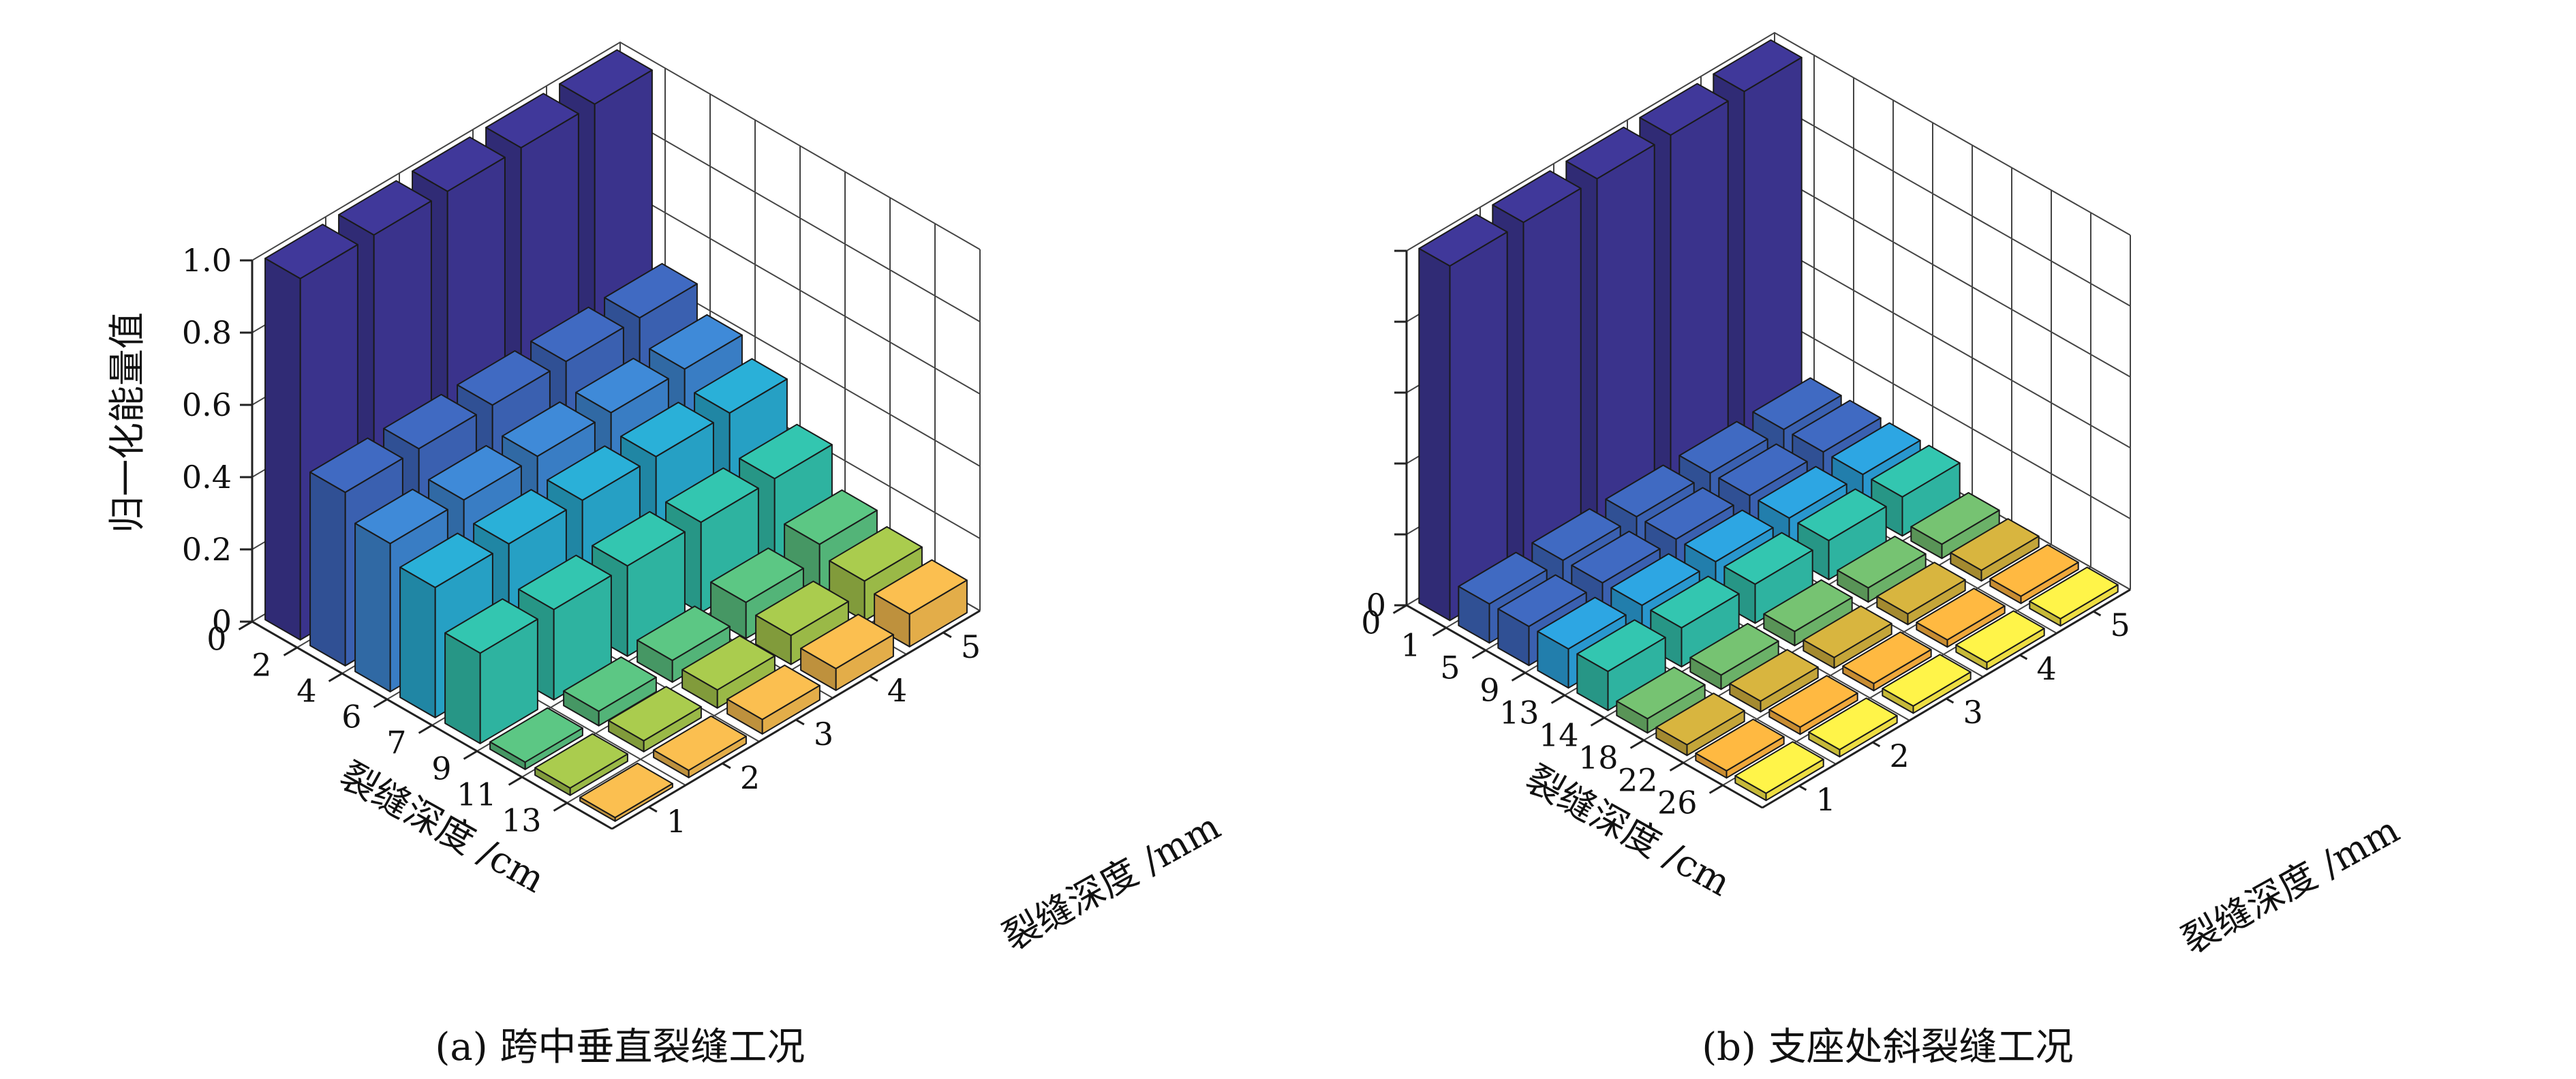 This screenshot has height=1079, width=2576. What do you see at coordinates (620, 1047) in the screenshot?
I see `chart-a-caption: (a) 跨中垂直裂缝工况` at bounding box center [620, 1047].